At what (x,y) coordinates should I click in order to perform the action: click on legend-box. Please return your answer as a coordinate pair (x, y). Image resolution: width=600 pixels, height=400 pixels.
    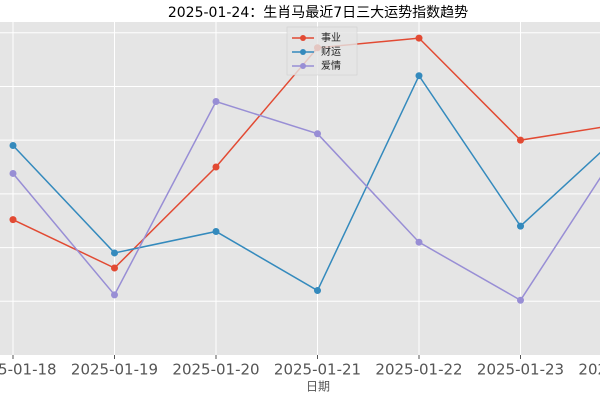
    Looking at the image, I should click on (322, 51).